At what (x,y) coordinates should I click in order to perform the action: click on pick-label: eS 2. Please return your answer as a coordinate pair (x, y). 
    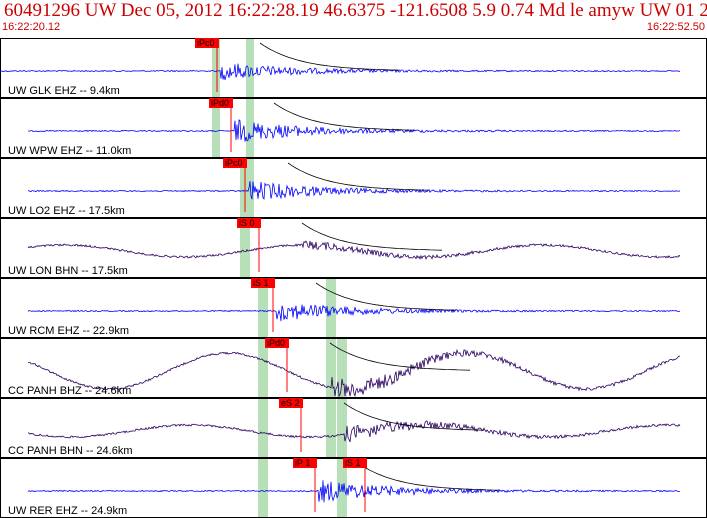
    Looking at the image, I should click on (290, 403).